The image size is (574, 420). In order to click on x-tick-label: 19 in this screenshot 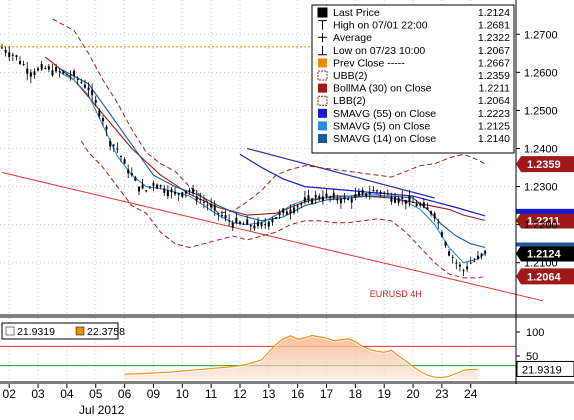, I will do `click(385, 394)`.